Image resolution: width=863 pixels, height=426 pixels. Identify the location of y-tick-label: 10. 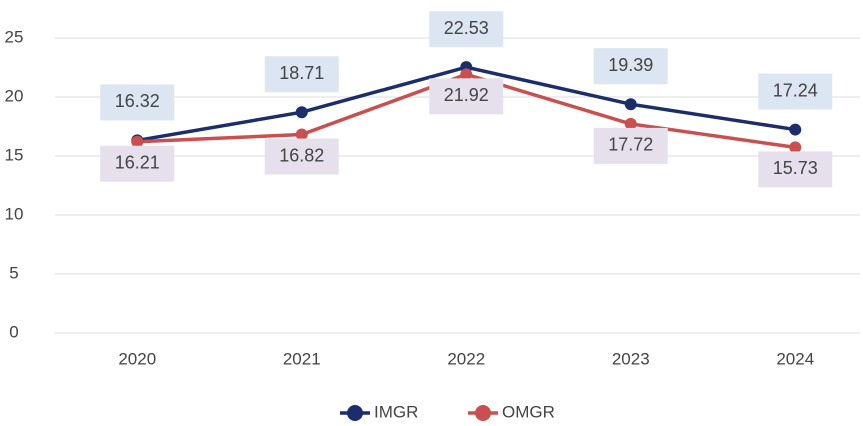
(14, 213).